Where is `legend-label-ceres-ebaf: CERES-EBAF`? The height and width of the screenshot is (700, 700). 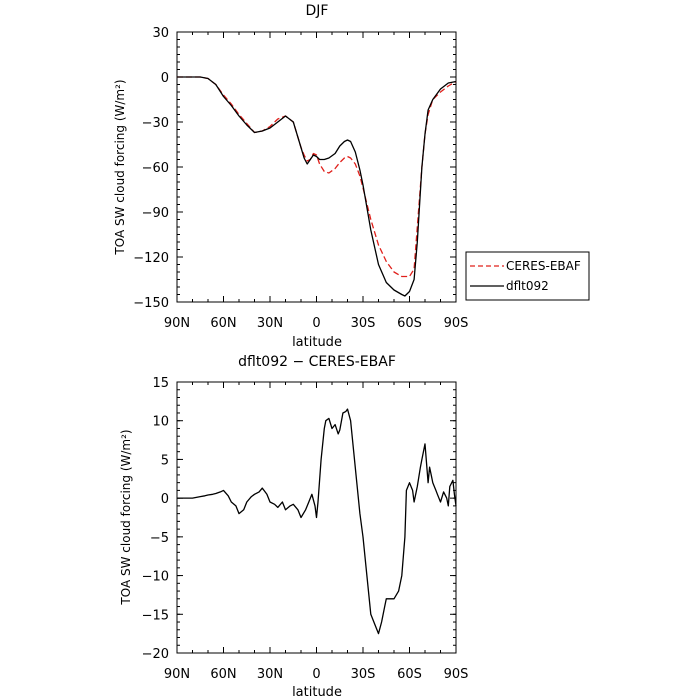
legend-label-ceres-ebaf: CERES-EBAF is located at coordinates (543, 266).